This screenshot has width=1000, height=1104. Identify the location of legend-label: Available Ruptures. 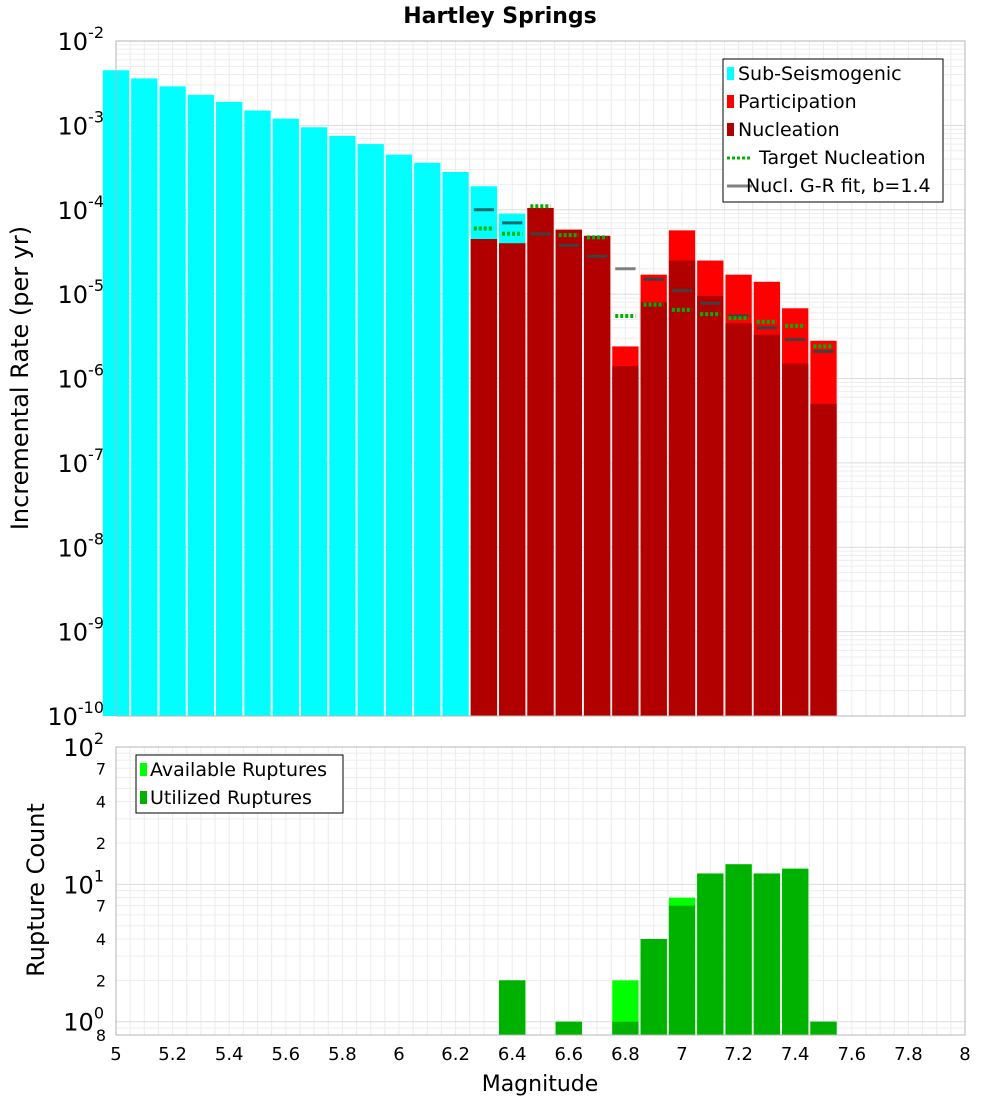
(238, 770).